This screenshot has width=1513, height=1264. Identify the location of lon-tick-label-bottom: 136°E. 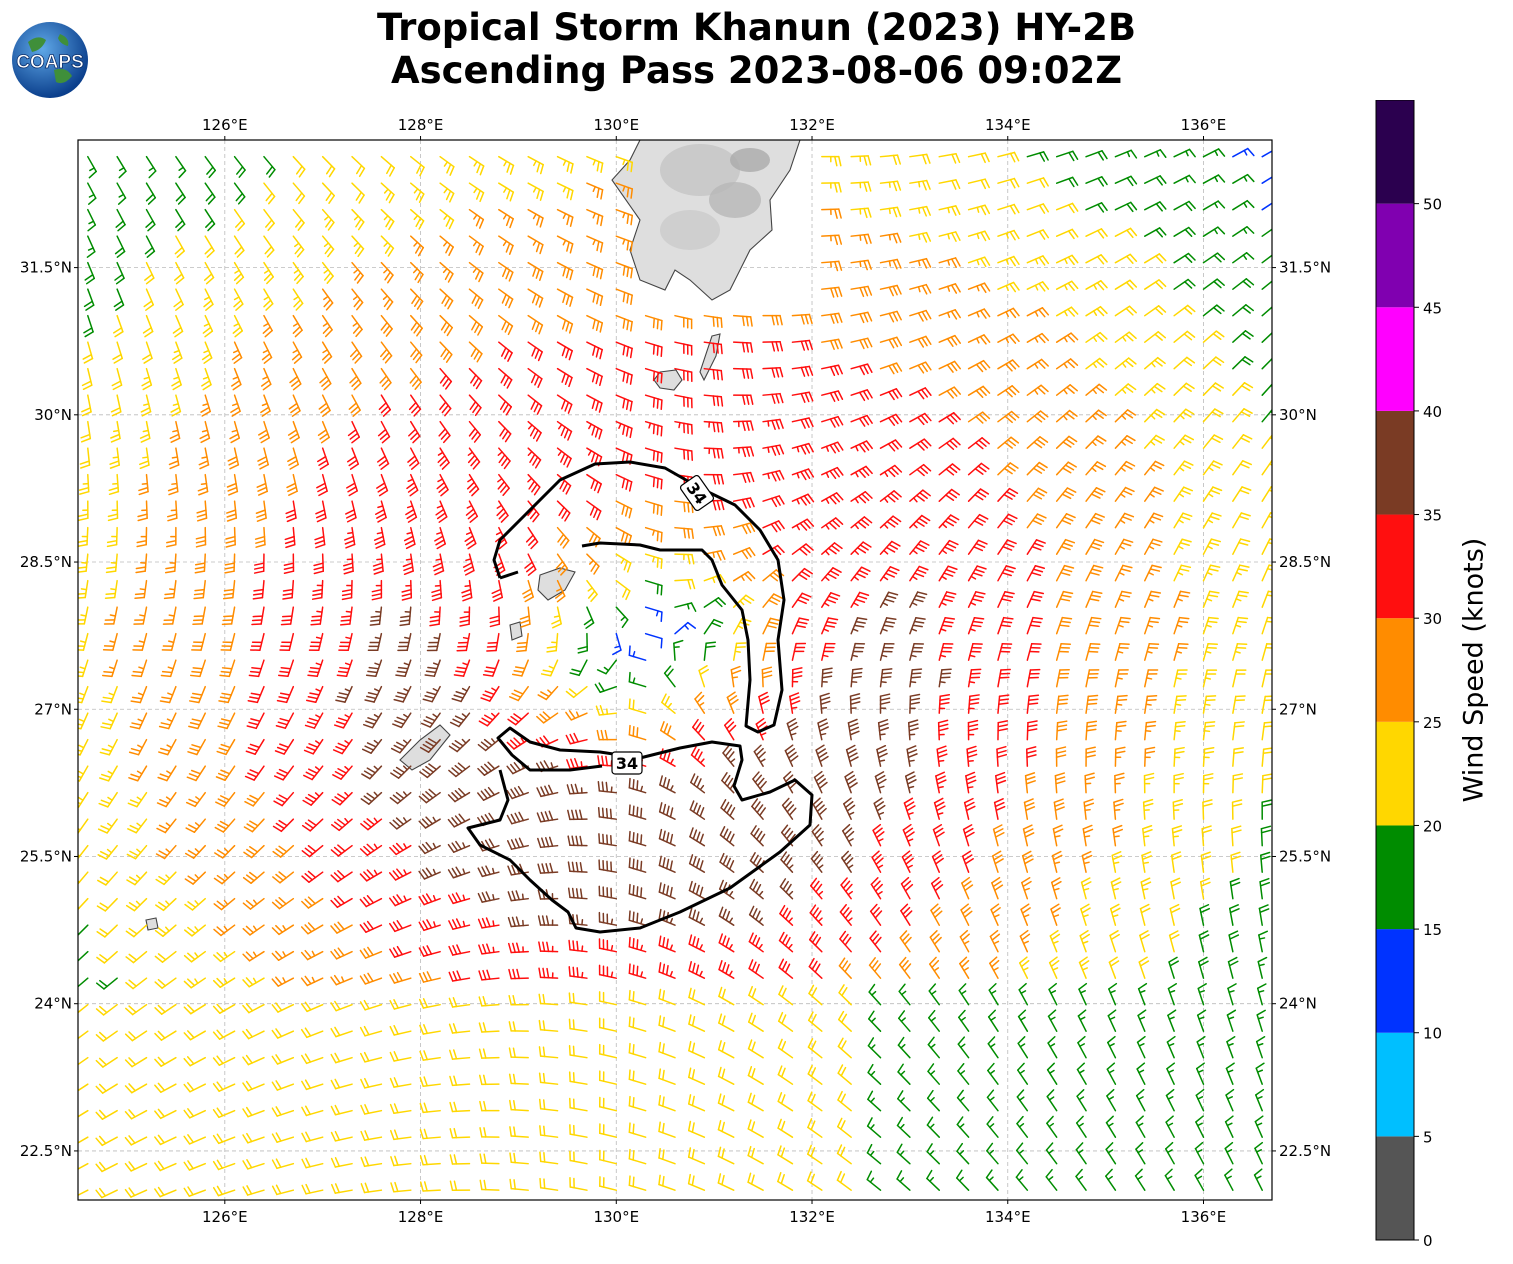
(1204, 1217).